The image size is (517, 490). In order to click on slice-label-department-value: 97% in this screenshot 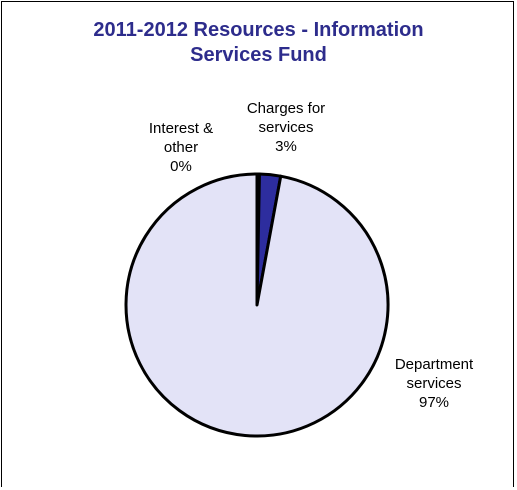, I will do `click(434, 402)`.